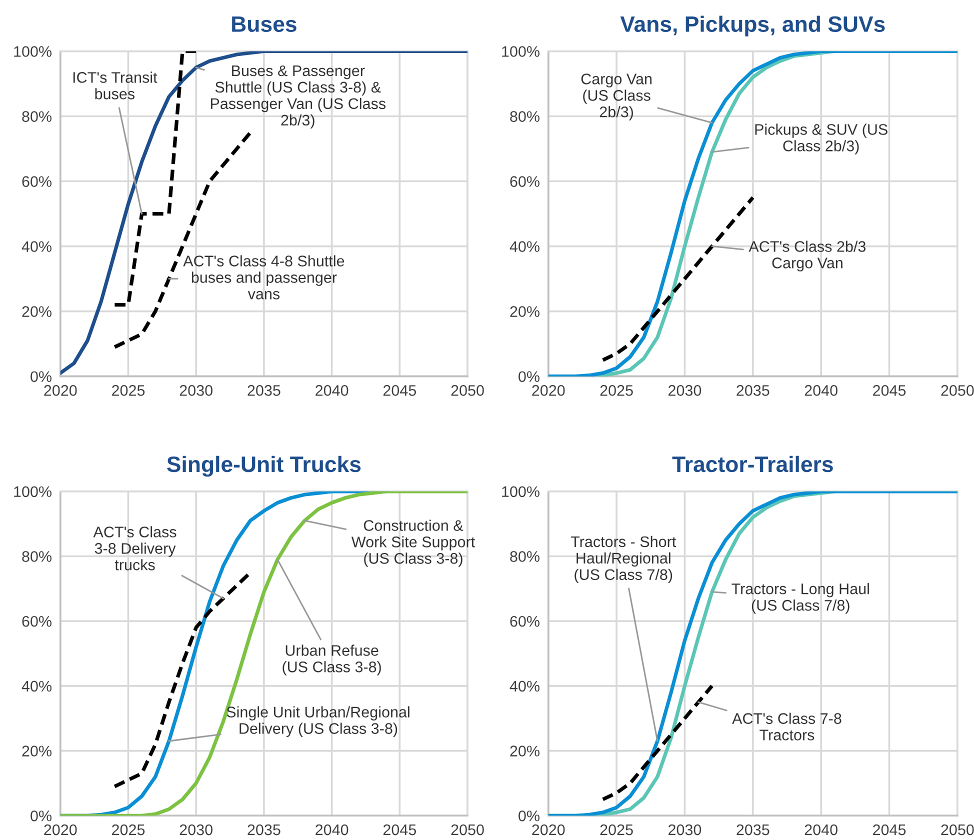 The height and width of the screenshot is (840, 974). I want to click on annotation: ACT's Class 4-8 Shuttle buses and passenger vans, so click(263, 277).